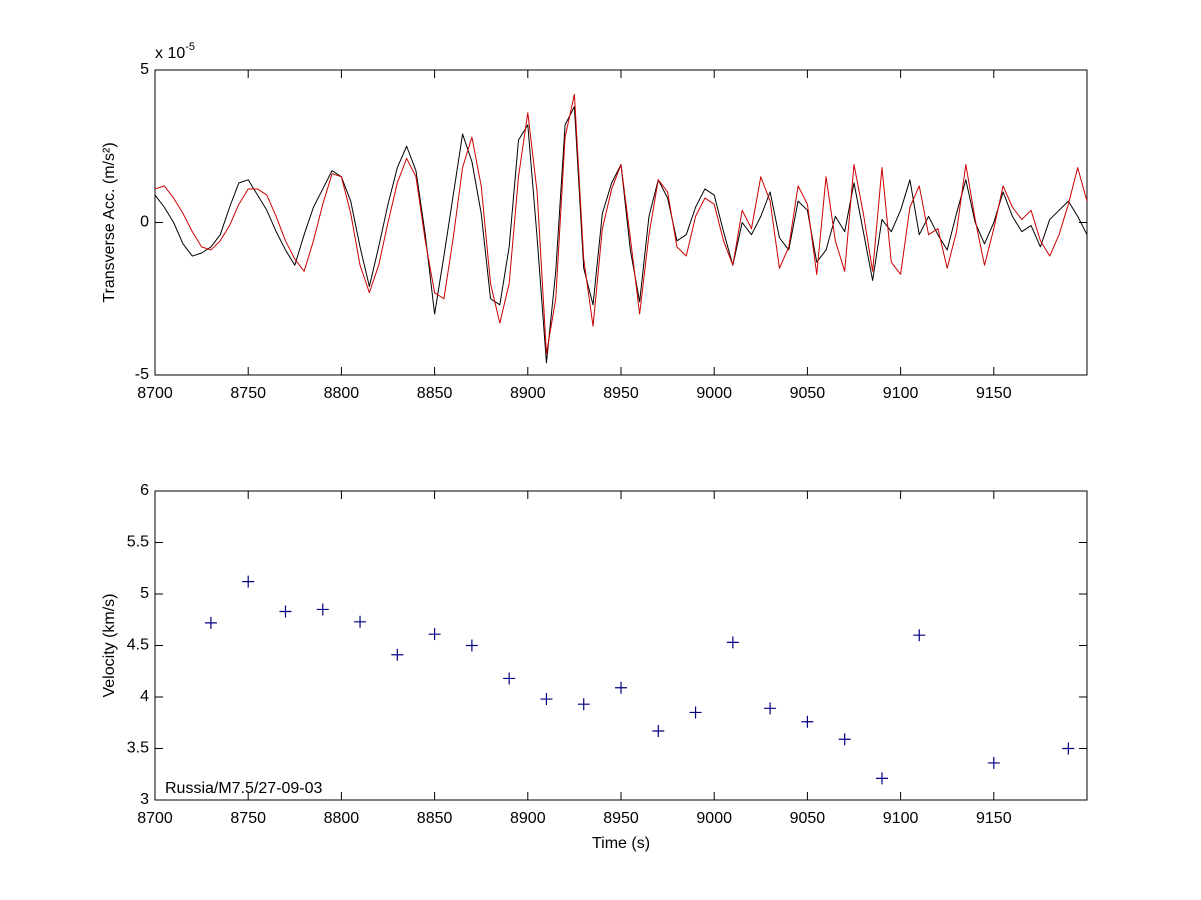  Describe the element at coordinates (144, 222) in the screenshot. I see `y-tick-label: 0` at that location.